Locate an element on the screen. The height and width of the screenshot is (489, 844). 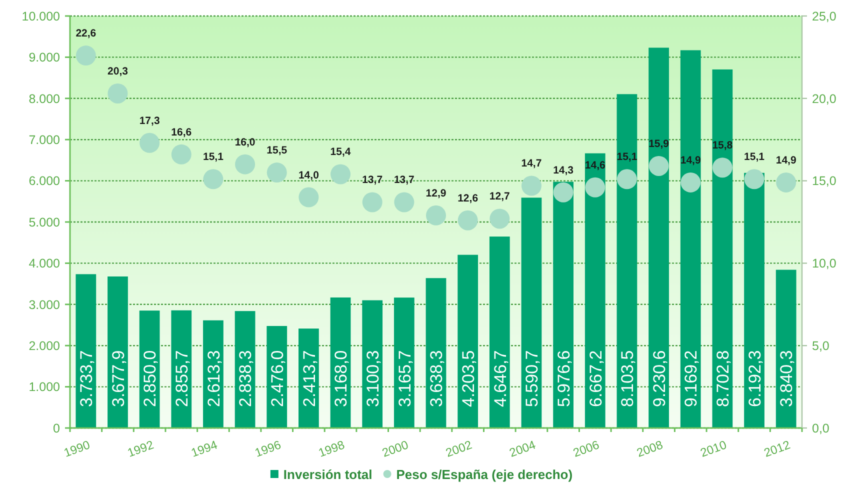
data-label: 16,0 is located at coordinates (245, 142).